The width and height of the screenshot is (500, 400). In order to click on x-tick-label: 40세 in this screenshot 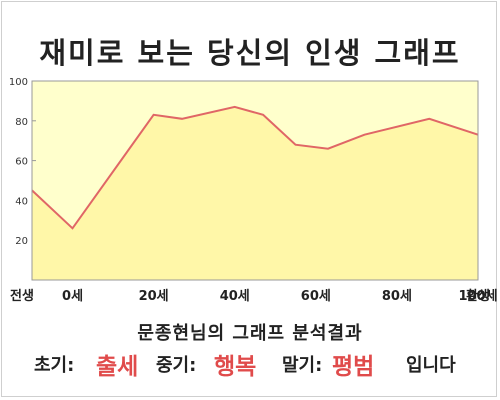, I will do `click(235, 296)`.